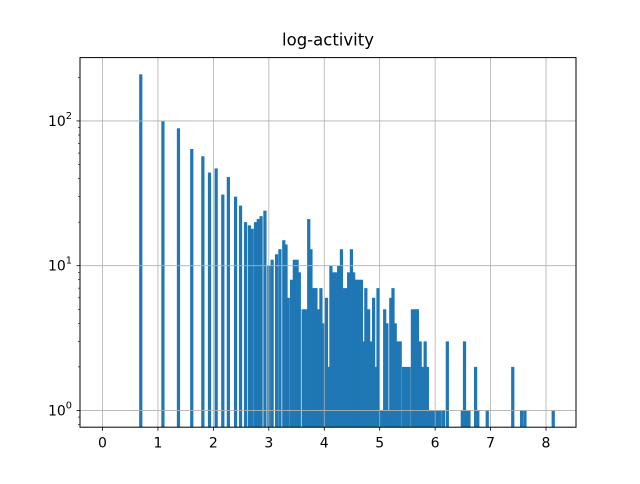  I want to click on x-tick-label: 7, so click(490, 444).